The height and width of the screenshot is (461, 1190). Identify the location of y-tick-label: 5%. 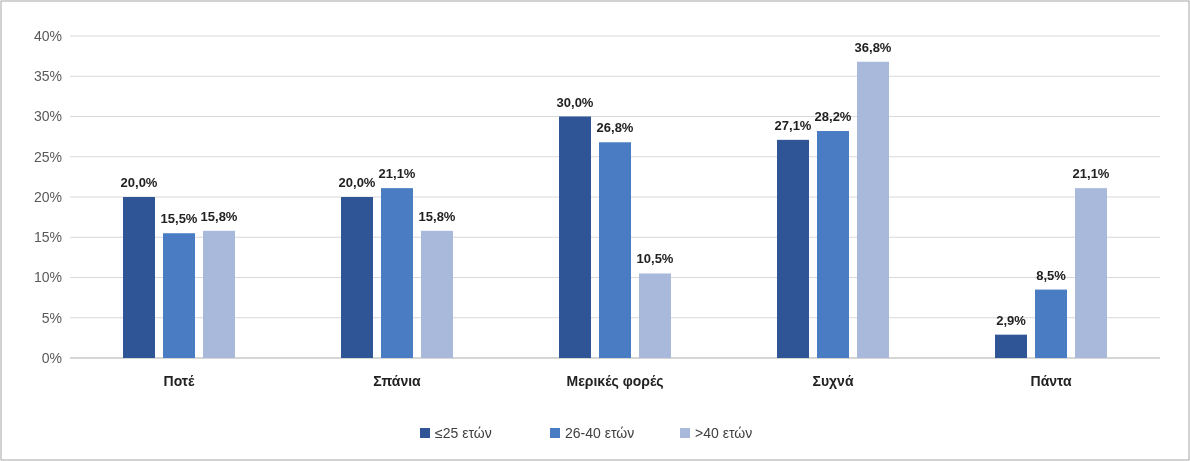
(51, 317).